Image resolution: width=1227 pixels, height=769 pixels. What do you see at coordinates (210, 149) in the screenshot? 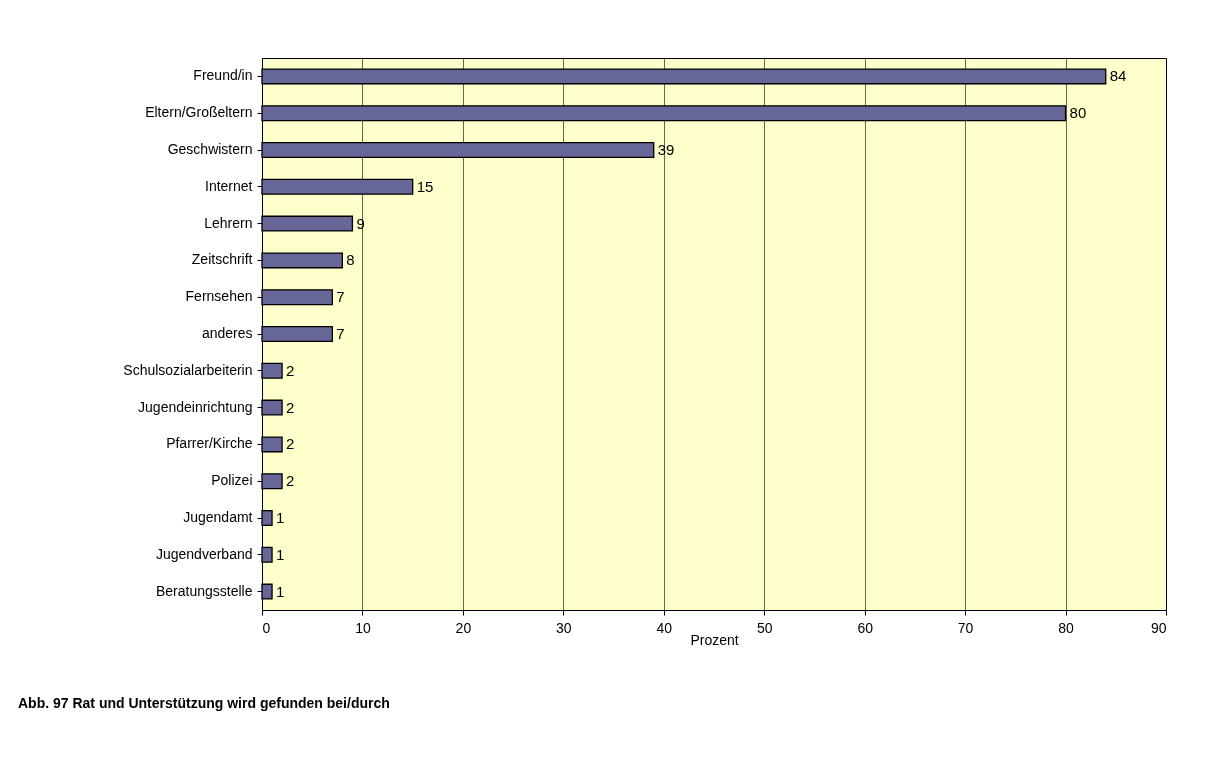
I see `y-tick-label: Geschwistern` at bounding box center [210, 149].